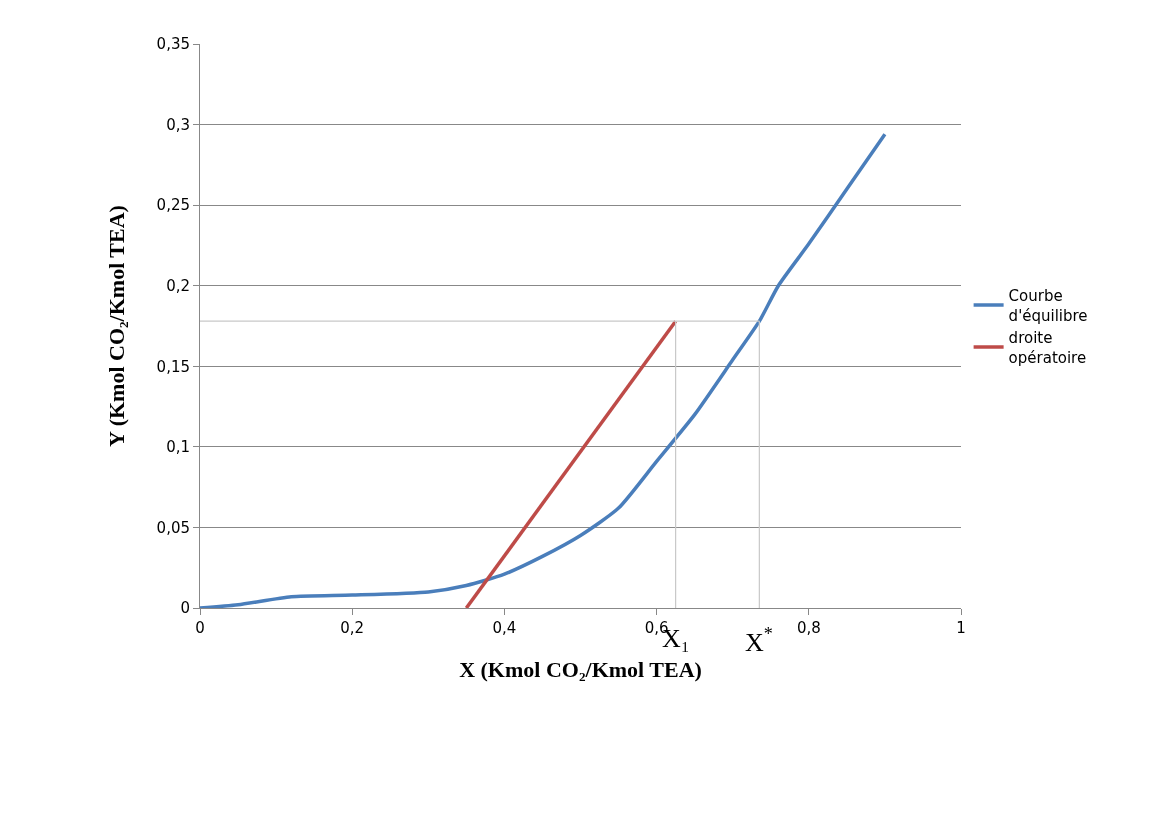  What do you see at coordinates (580, 669) in the screenshot?
I see `x-axis-title: X (Kmol CO₂/Kmol TEA)` at bounding box center [580, 669].